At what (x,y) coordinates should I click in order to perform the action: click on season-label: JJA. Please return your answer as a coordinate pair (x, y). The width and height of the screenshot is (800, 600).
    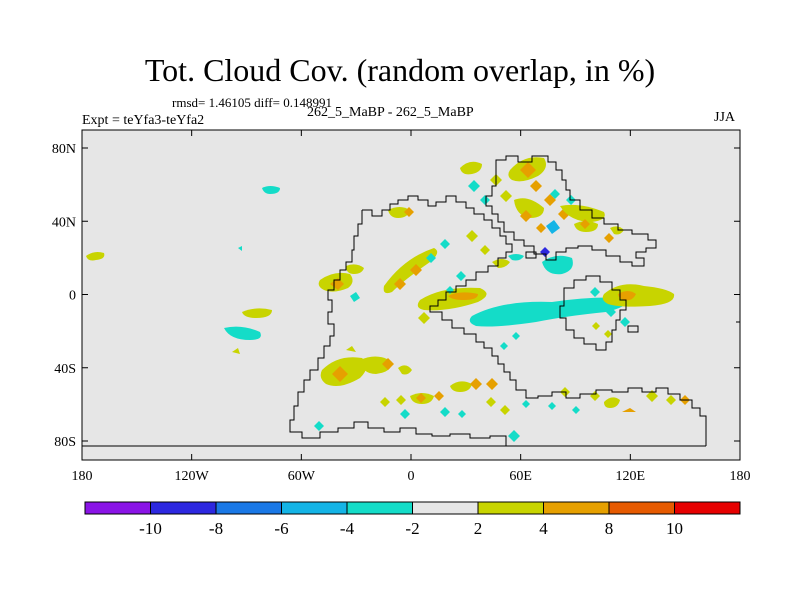
    Looking at the image, I should click on (725, 117).